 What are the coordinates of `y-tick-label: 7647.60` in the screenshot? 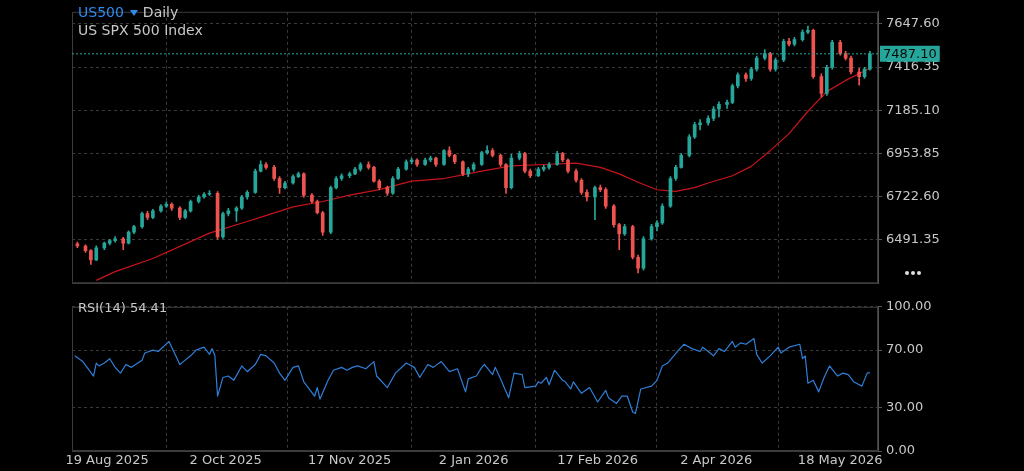 It's located at (913, 23).